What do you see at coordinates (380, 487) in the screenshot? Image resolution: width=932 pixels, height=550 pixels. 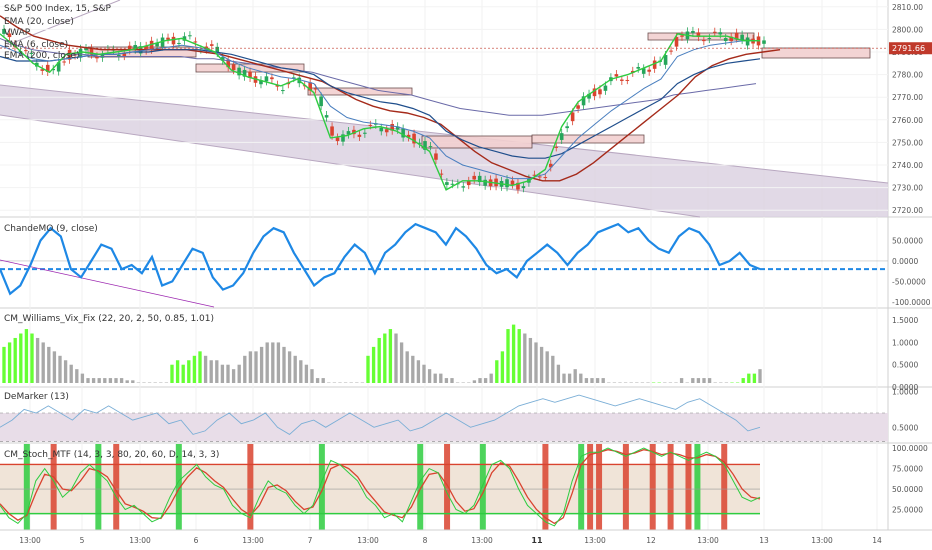 I see `stoch-k-line` at bounding box center [380, 487].